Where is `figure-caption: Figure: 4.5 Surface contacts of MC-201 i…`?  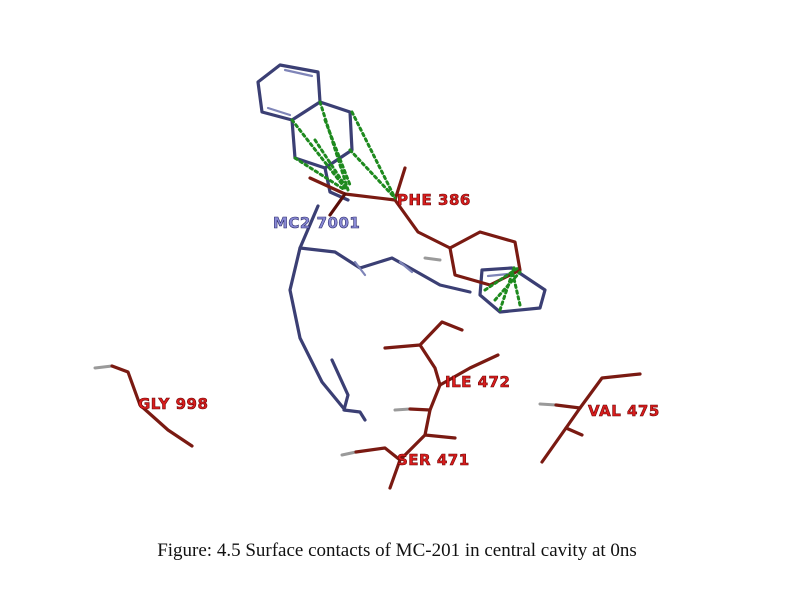 figure-caption: Figure: 4.5 Surface contacts of MC-201 i… is located at coordinates (397, 550).